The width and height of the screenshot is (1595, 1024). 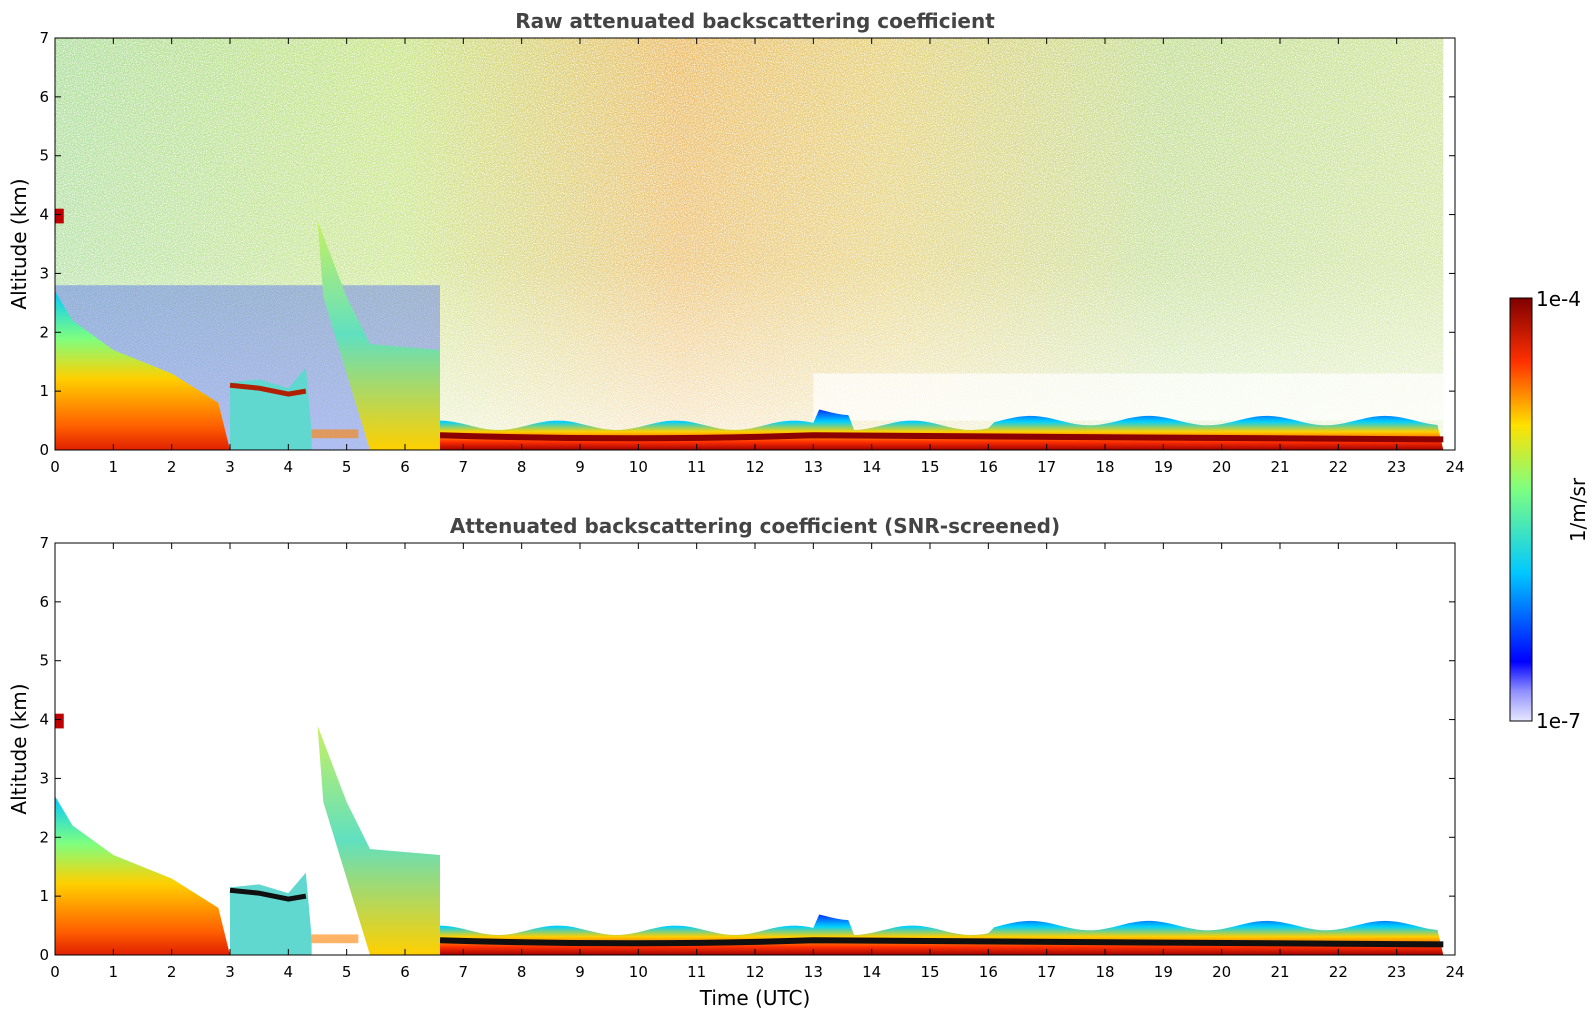 I want to click on x-axis-label: Time (UTC), so click(x=755, y=998).